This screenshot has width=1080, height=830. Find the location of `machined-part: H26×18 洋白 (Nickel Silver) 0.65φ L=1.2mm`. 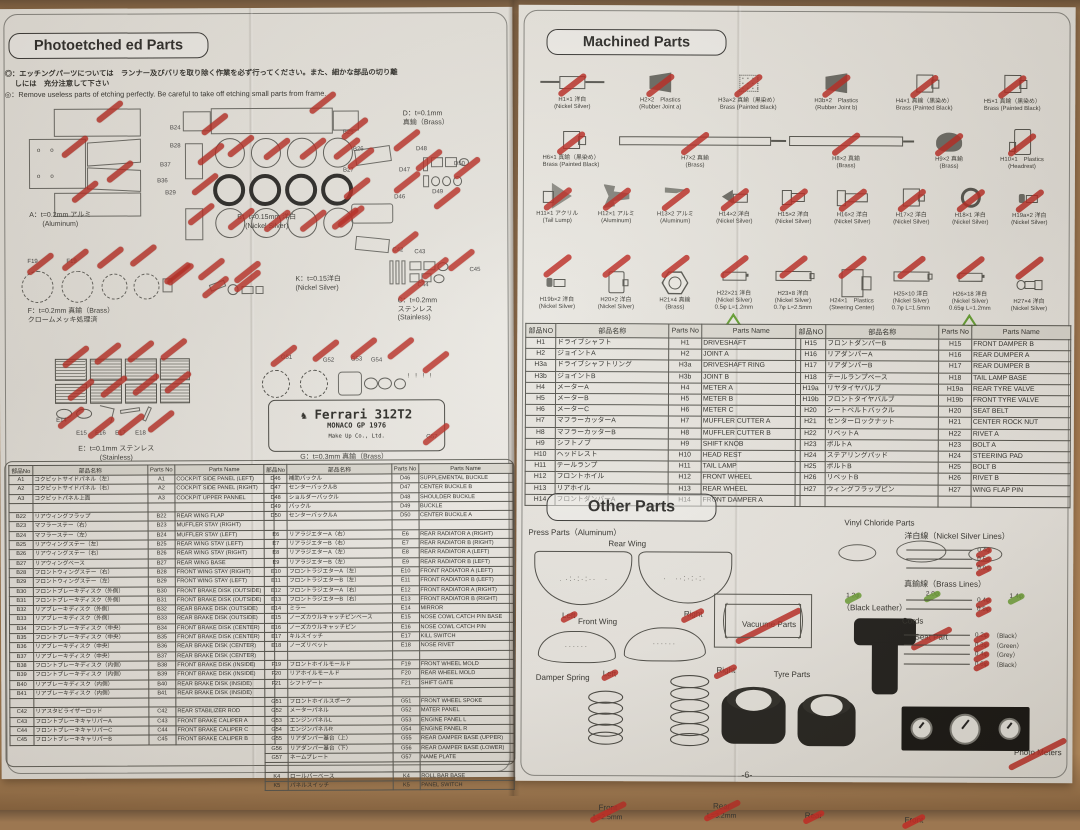

machined-part: H26×18 洋白 (Nickel Silver) 0.65φ L=1.2mm is located at coordinates (969, 277).